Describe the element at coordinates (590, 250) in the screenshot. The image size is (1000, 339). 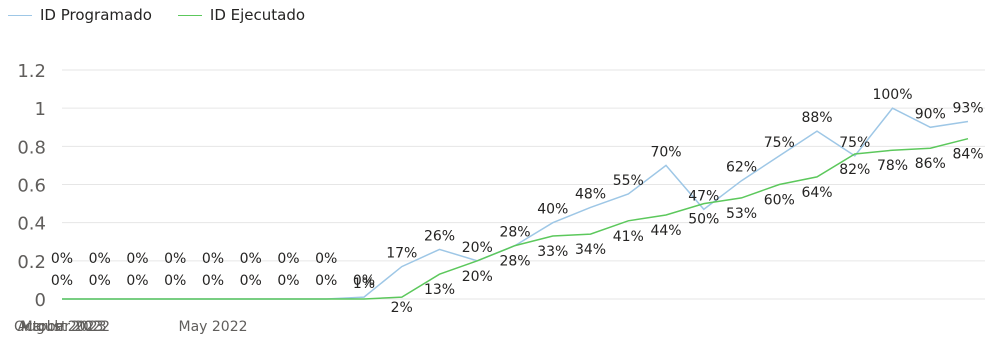
I see `data-label-ejecutado: 34%` at that location.